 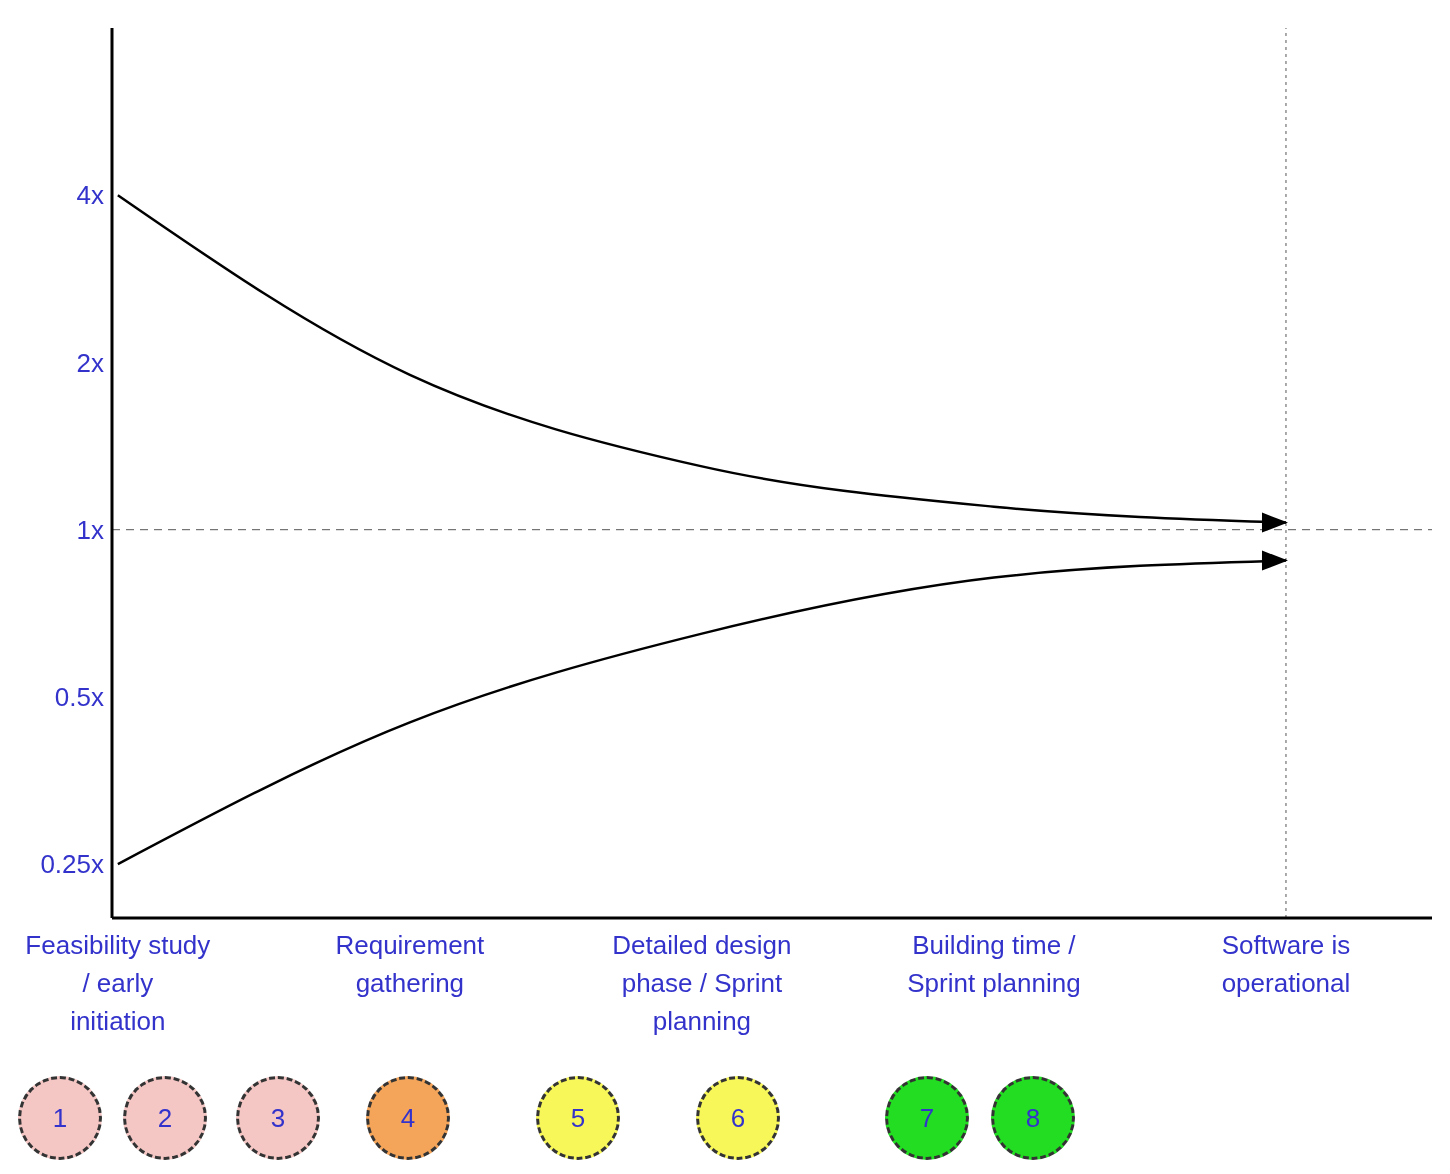 What do you see at coordinates (1033, 1118) in the screenshot?
I see `text: 8` at bounding box center [1033, 1118].